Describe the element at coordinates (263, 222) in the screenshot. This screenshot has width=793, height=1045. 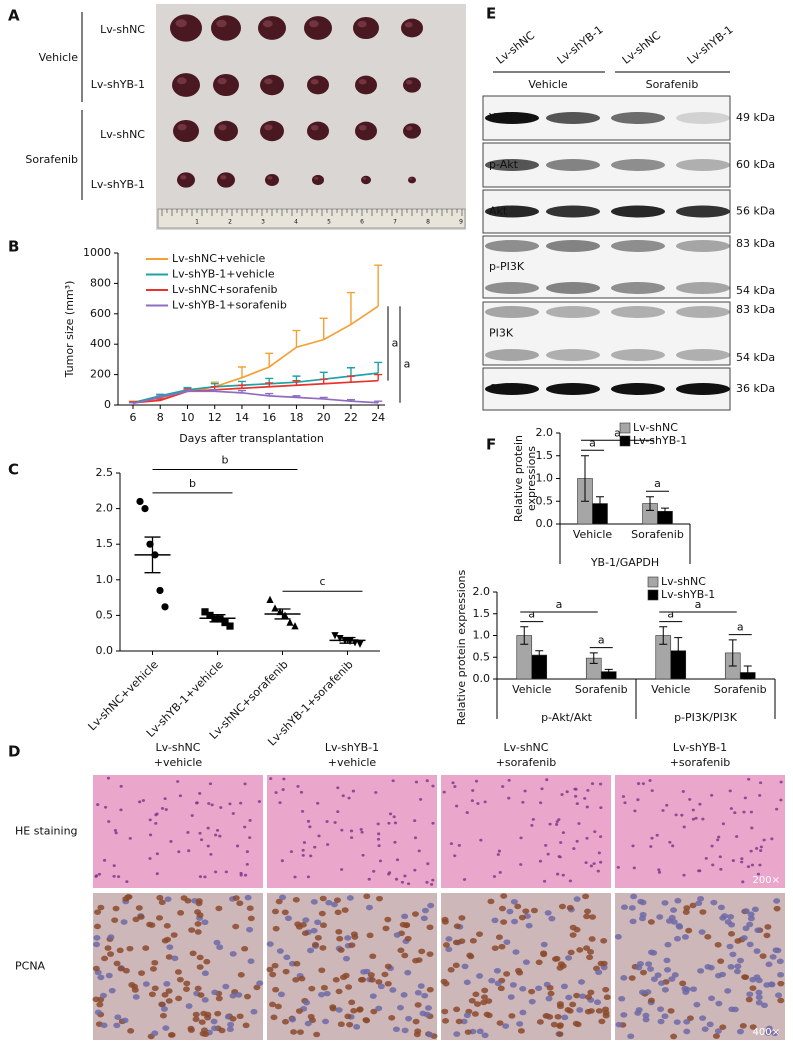
I see `ruler-label: 3` at that location.